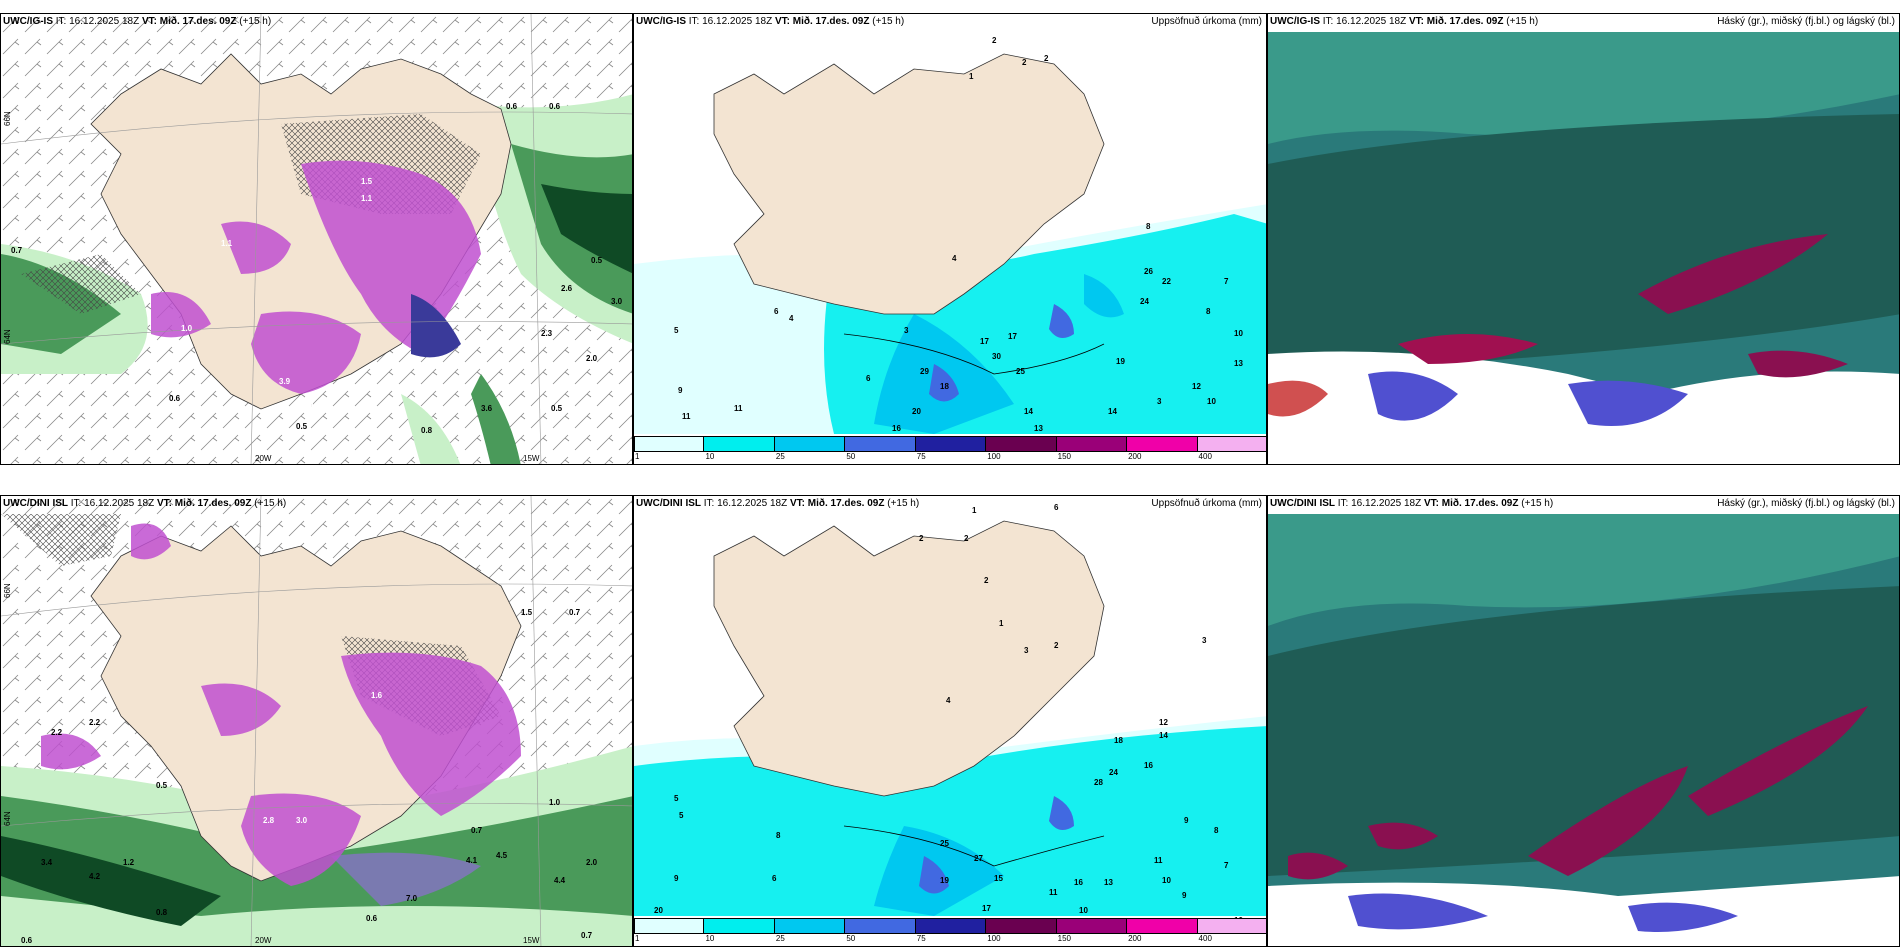  I want to click on value-label: 20, so click(916, 411).